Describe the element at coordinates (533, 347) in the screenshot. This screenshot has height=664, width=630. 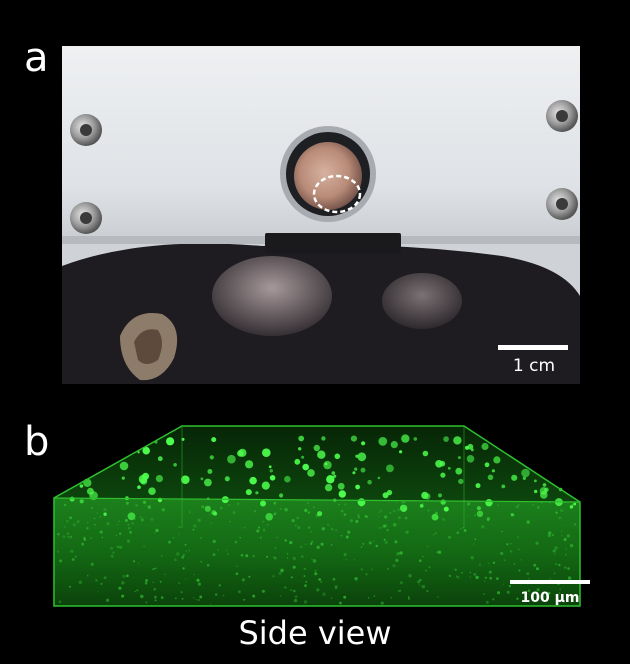
I see `scale-bar-a` at that location.